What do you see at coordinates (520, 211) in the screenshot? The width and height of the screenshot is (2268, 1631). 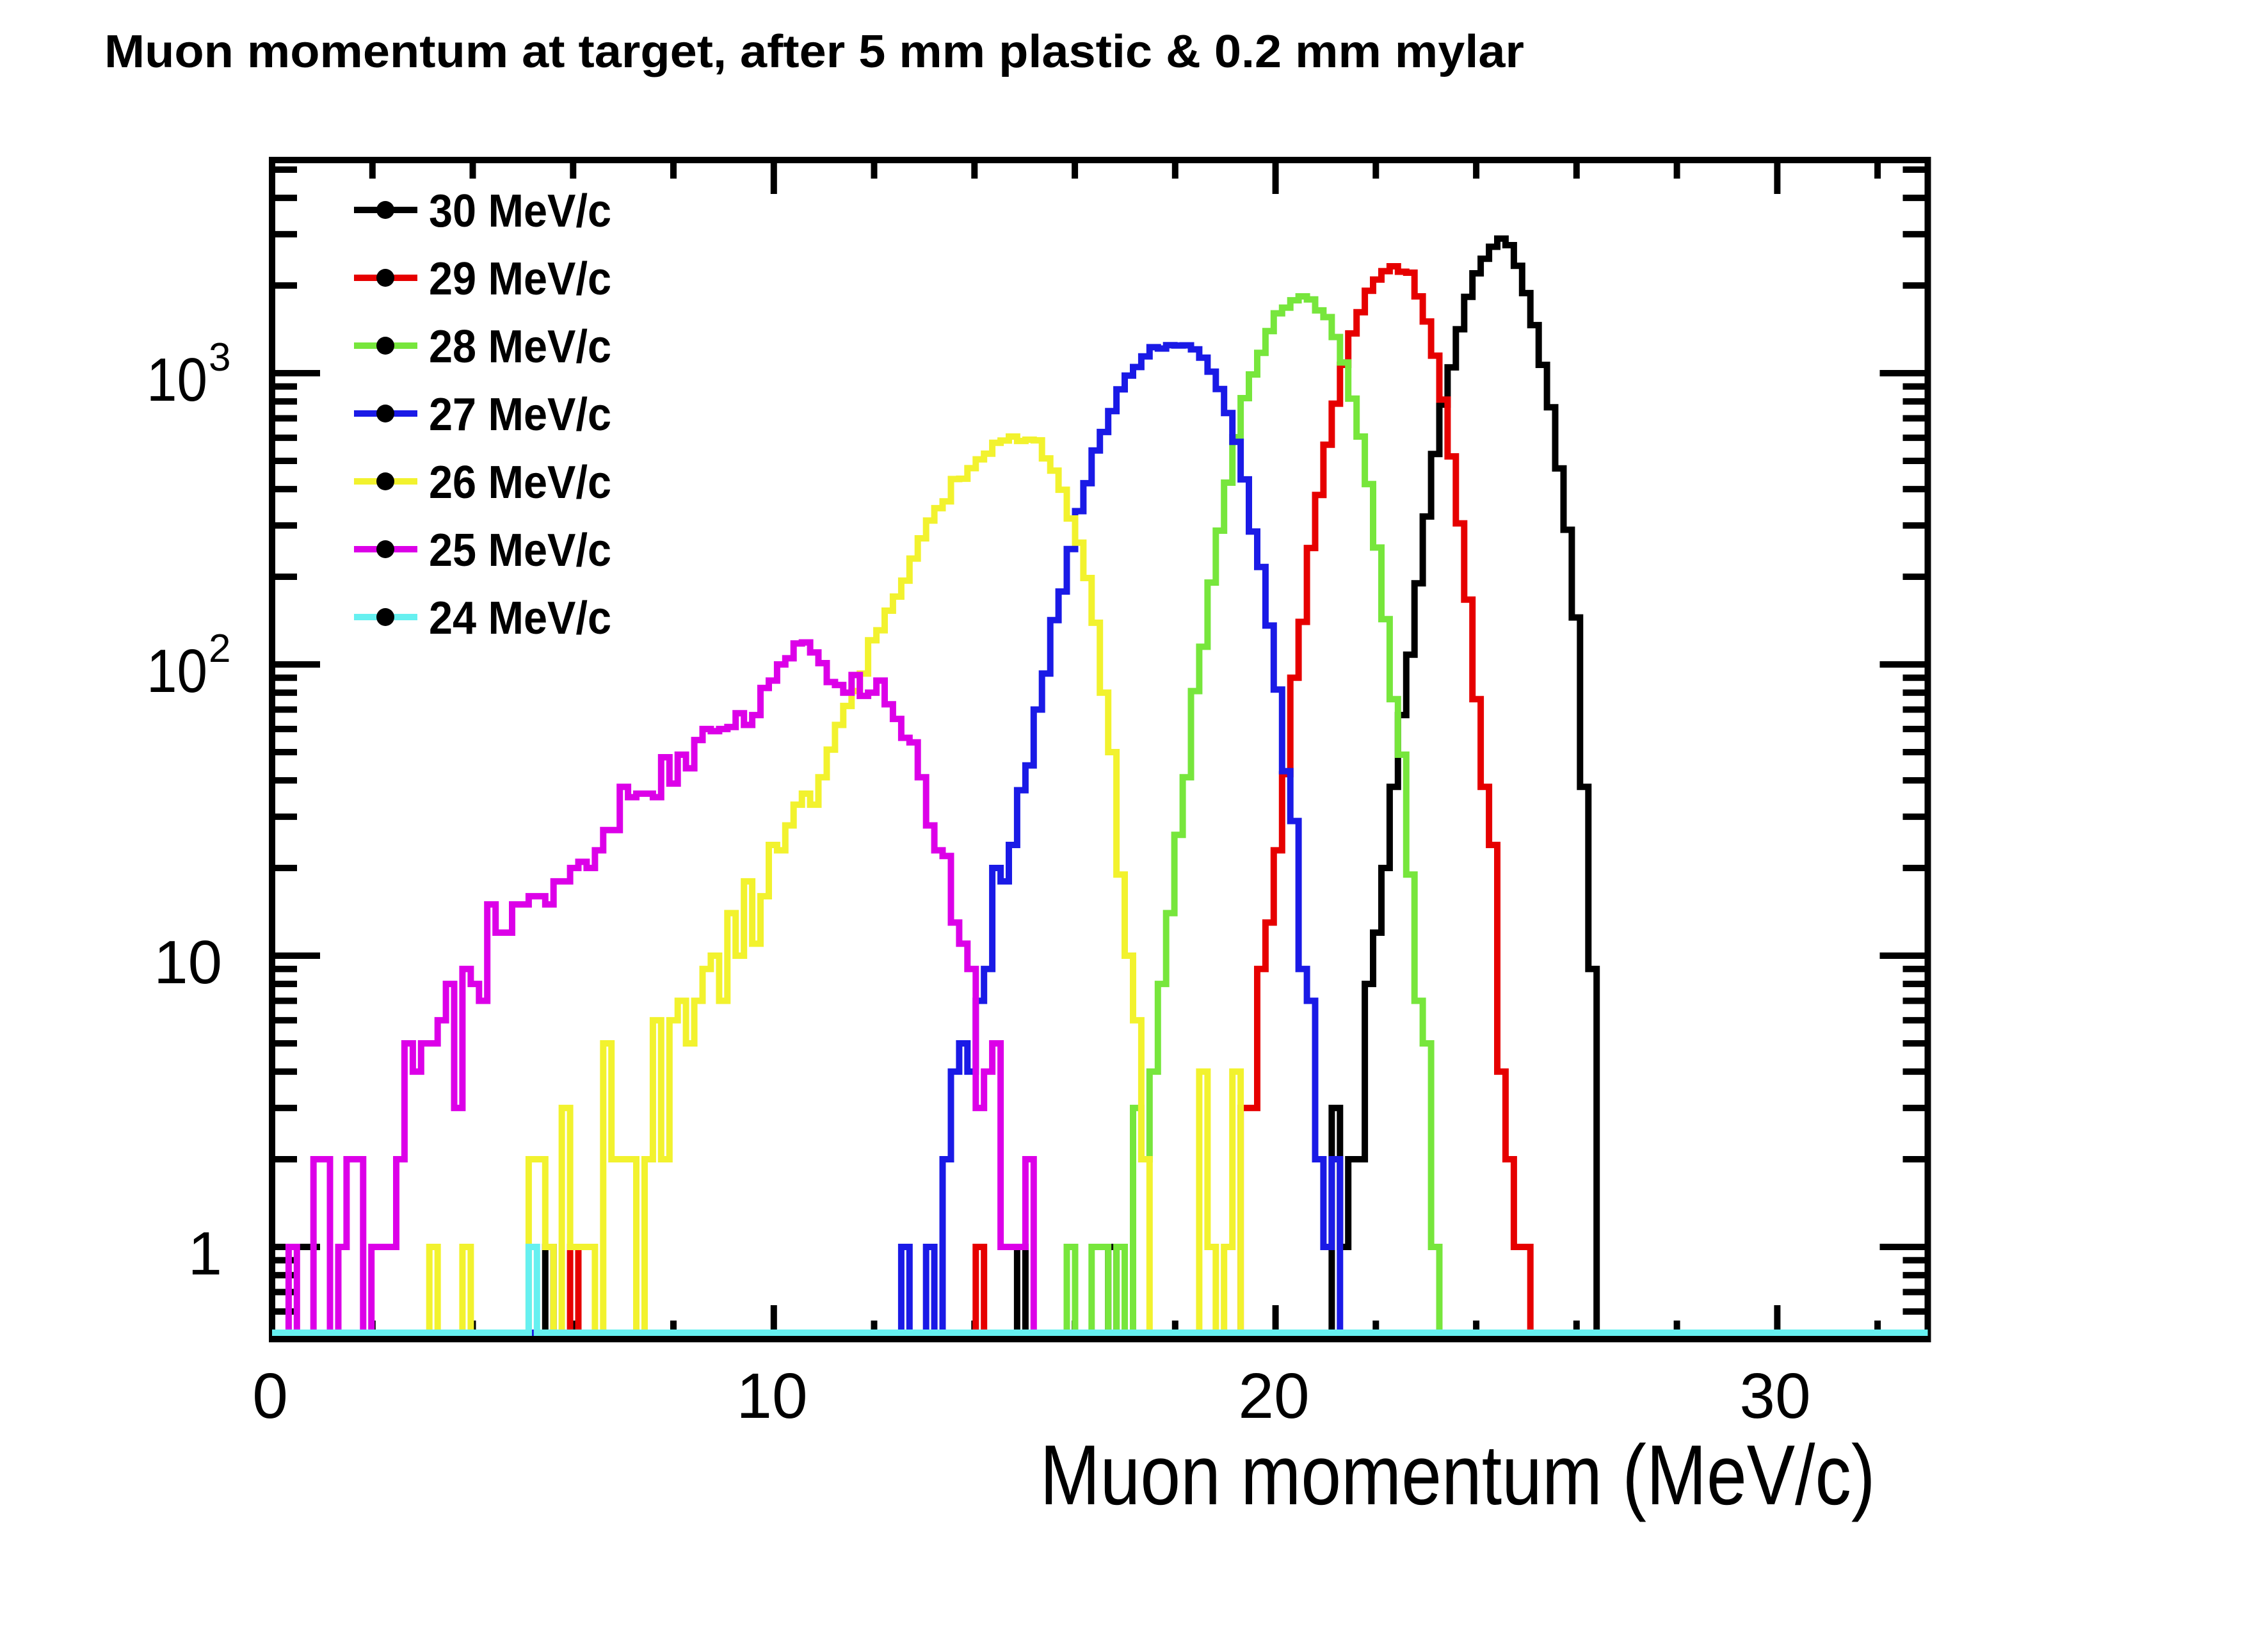 I see `svg-text: 30 MeV/c` at bounding box center [520, 211].